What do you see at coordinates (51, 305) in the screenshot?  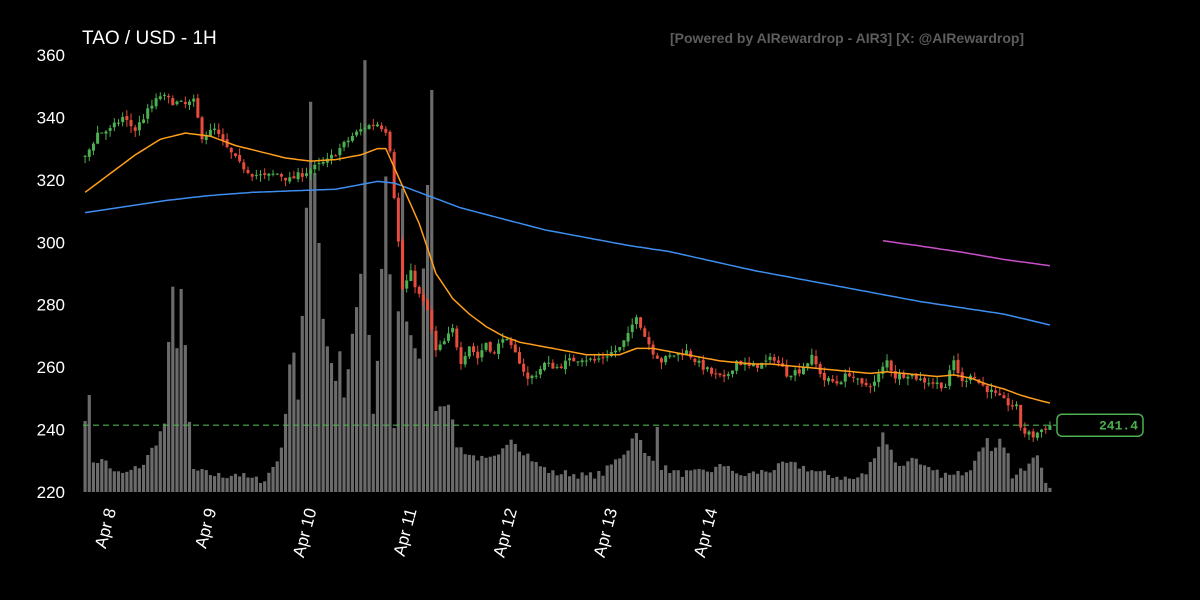 I see `y-tick-label: 280` at bounding box center [51, 305].